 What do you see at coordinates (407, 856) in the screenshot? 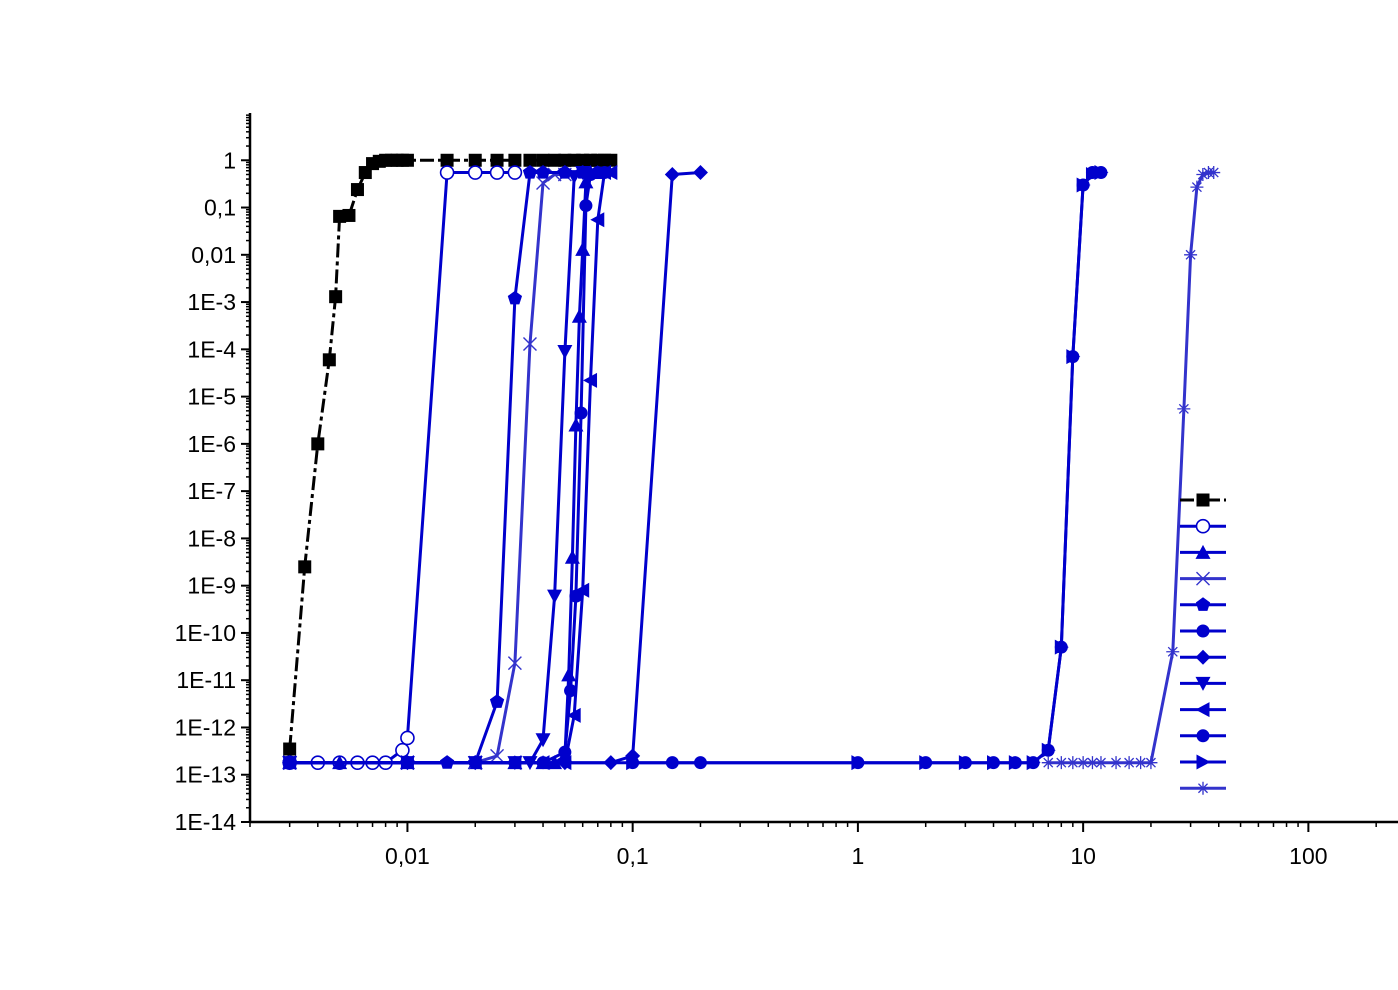
I see `x-tick-label: 0,01` at bounding box center [407, 856].